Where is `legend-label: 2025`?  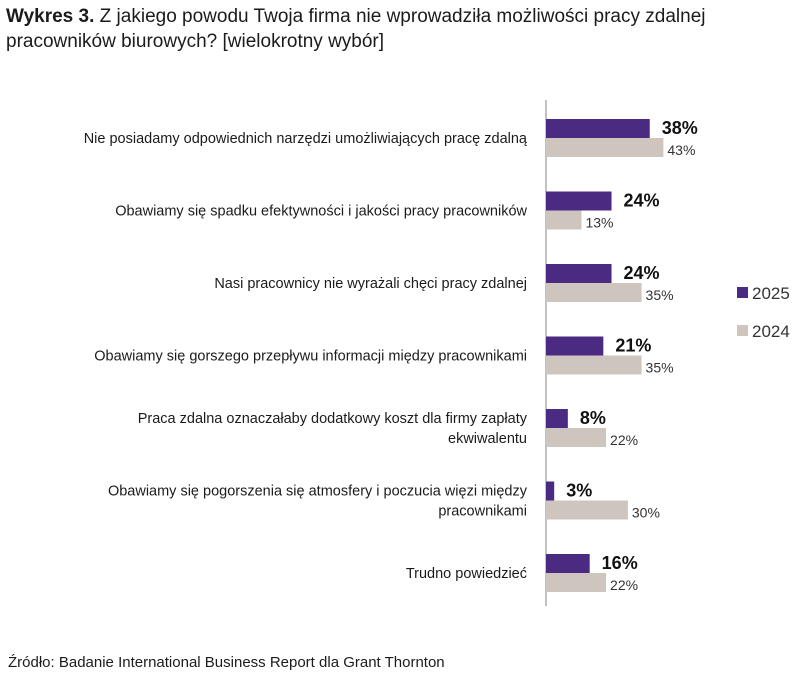 legend-label: 2025 is located at coordinates (771, 293).